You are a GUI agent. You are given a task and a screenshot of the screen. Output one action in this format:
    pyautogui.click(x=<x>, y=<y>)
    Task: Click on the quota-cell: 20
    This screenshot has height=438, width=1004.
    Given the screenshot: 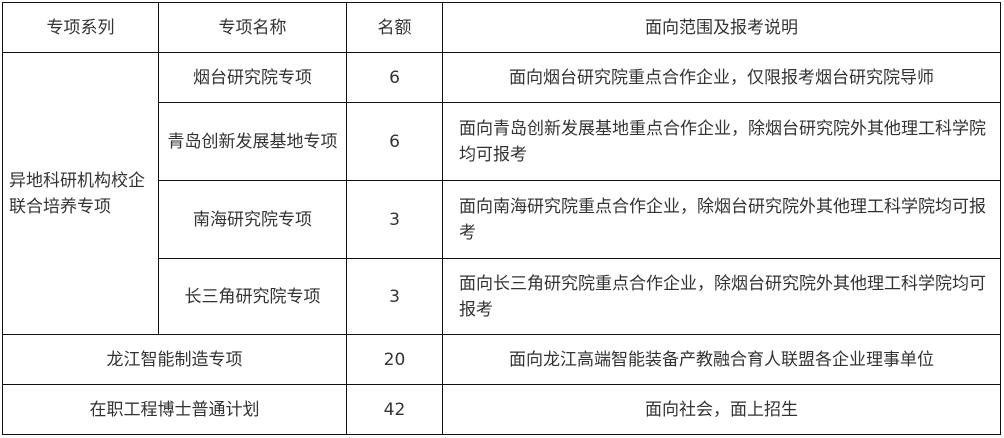 What is the action you would take?
    pyautogui.click(x=394, y=359)
    